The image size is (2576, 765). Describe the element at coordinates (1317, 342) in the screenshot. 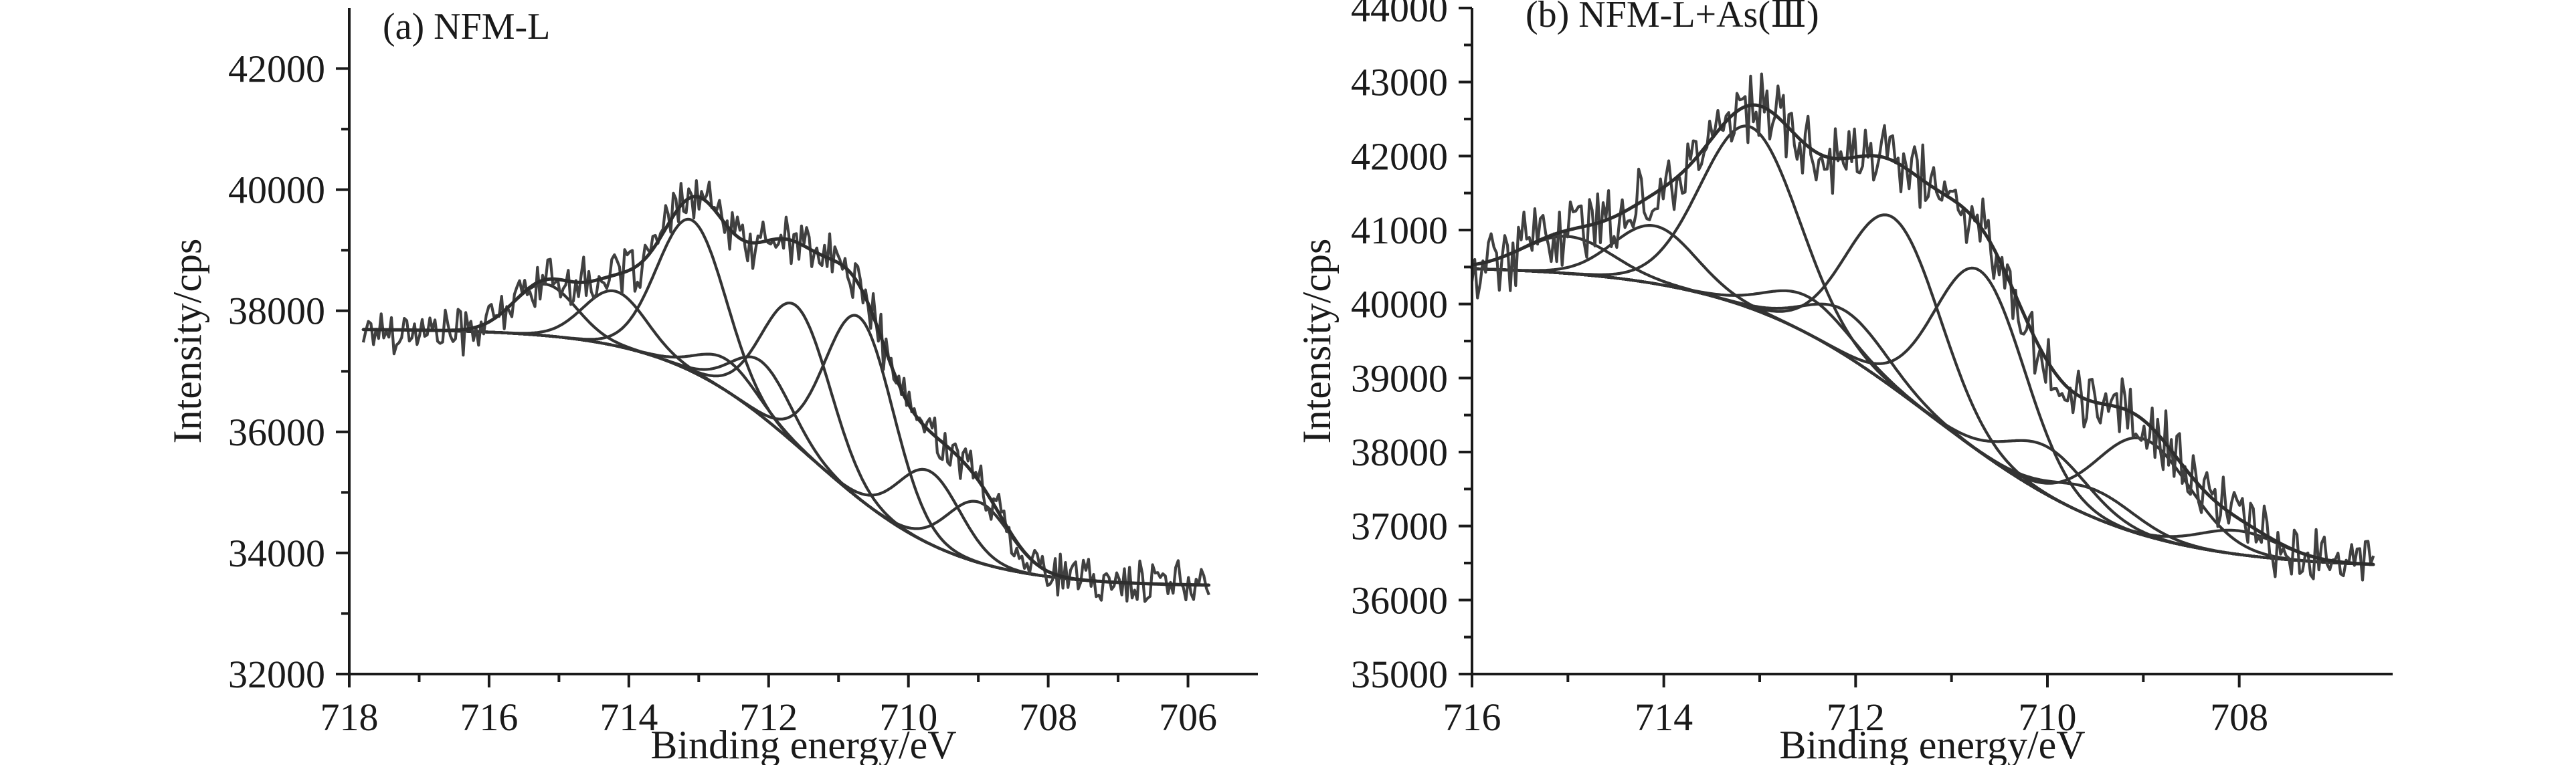

I see `panel-b-y-axis-title: Intensity/cps` at that location.